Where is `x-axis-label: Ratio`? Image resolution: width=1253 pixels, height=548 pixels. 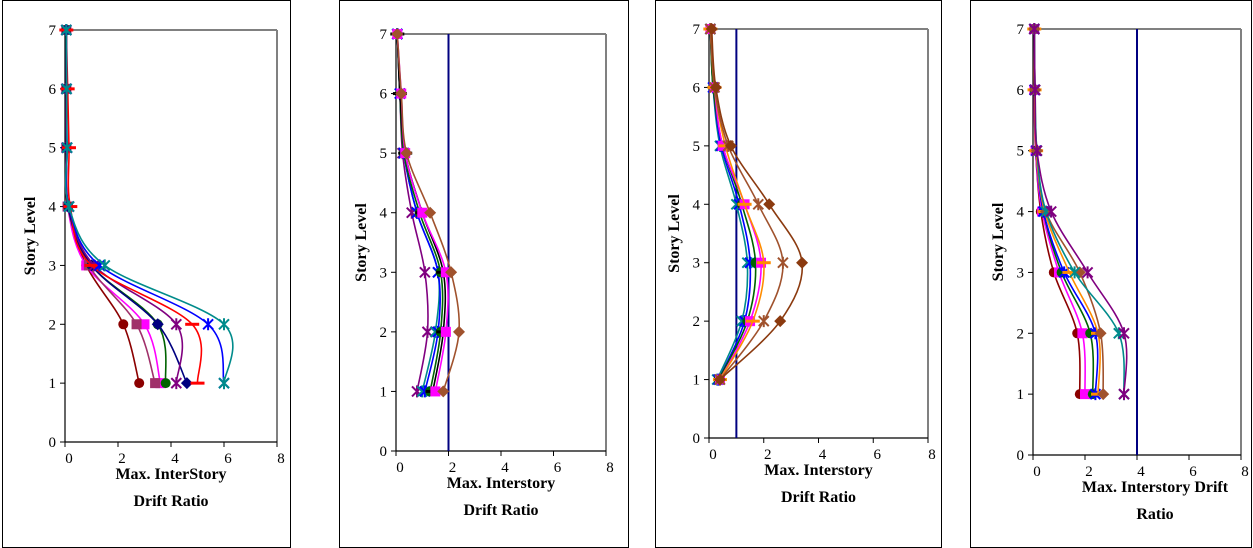 x-axis-label: Ratio is located at coordinates (1154, 514).